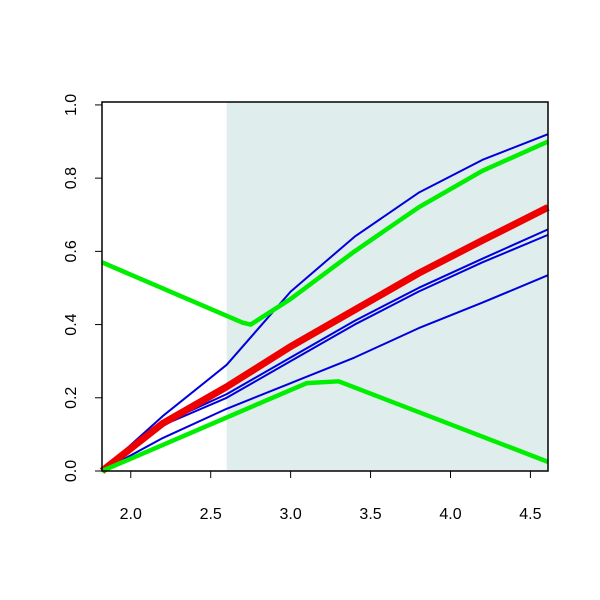  I want to click on x-tick-label: 2.5, so click(211, 514).